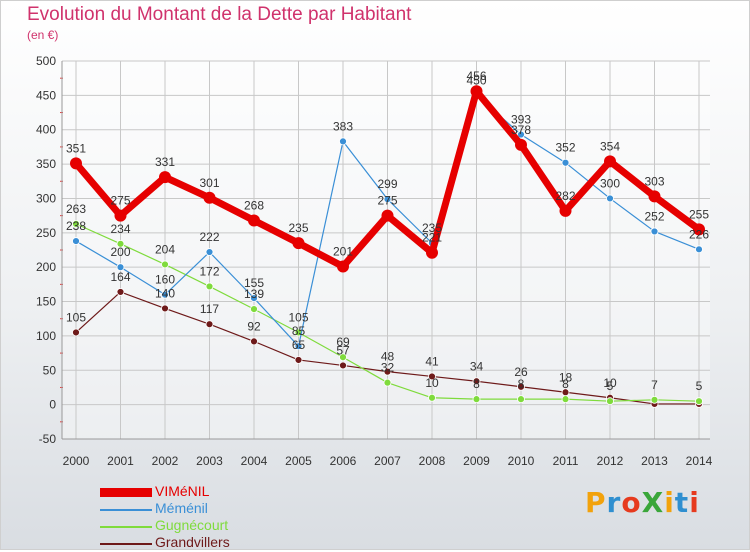  What do you see at coordinates (699, 234) in the screenshot?
I see `data-label: 226` at bounding box center [699, 234].